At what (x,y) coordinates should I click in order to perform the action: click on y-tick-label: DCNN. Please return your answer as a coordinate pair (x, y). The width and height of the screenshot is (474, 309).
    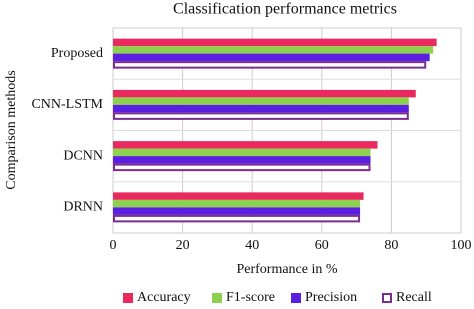
    Looking at the image, I should click on (83, 155).